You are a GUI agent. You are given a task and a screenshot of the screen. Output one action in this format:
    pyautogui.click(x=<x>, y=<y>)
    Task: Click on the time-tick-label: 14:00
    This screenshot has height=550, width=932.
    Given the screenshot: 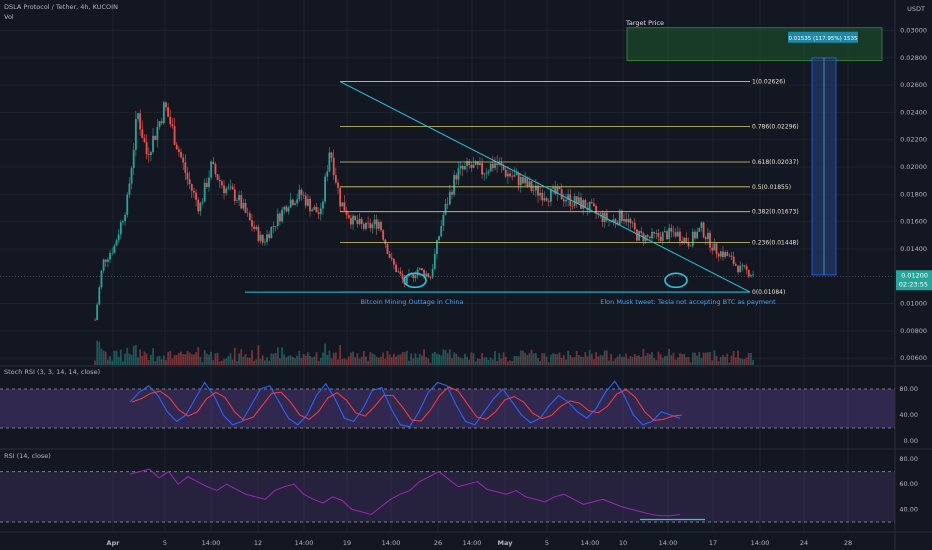 What is the action you would take?
    pyautogui.click(x=304, y=543)
    